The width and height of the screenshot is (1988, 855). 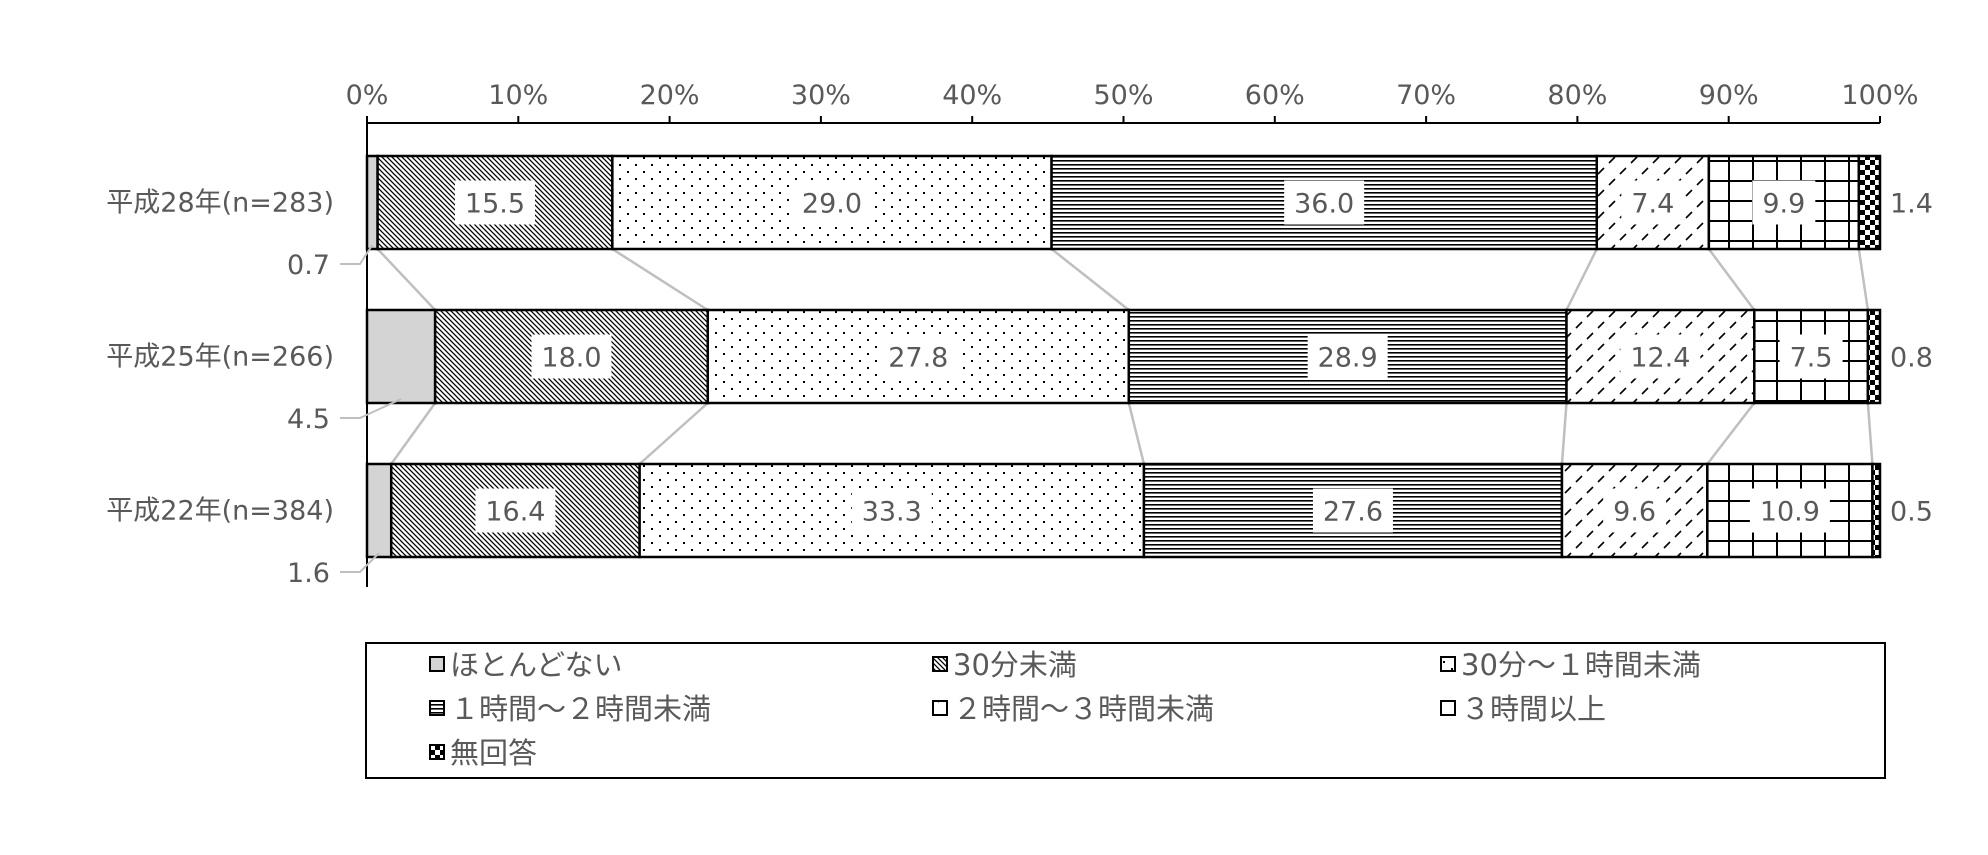 What do you see at coordinates (1911, 204) in the screenshot?
I see `data-label: 1.4` at bounding box center [1911, 204].